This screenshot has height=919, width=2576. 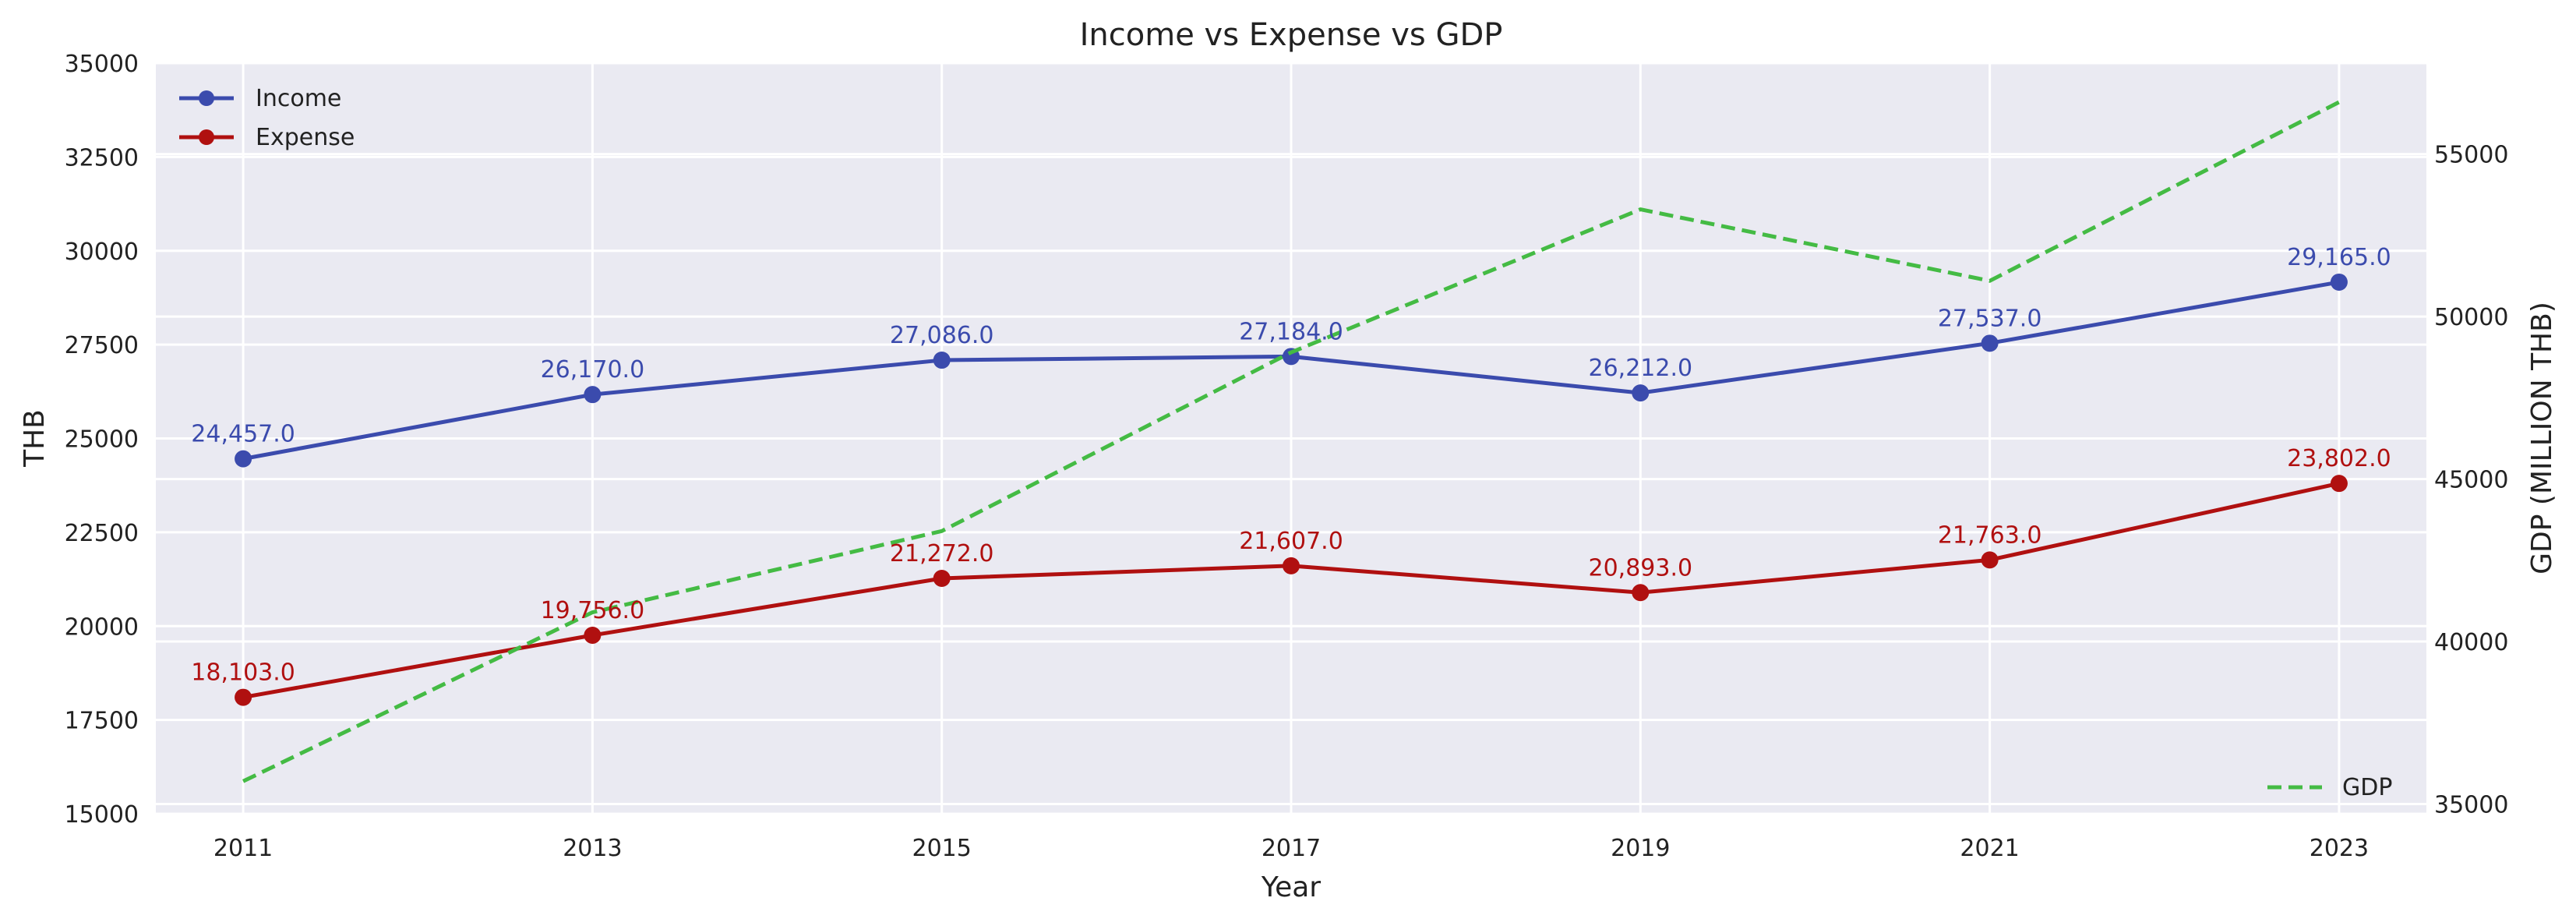 What do you see at coordinates (1641, 368) in the screenshot?
I see `data-label-income: 26,212.0` at bounding box center [1641, 368].